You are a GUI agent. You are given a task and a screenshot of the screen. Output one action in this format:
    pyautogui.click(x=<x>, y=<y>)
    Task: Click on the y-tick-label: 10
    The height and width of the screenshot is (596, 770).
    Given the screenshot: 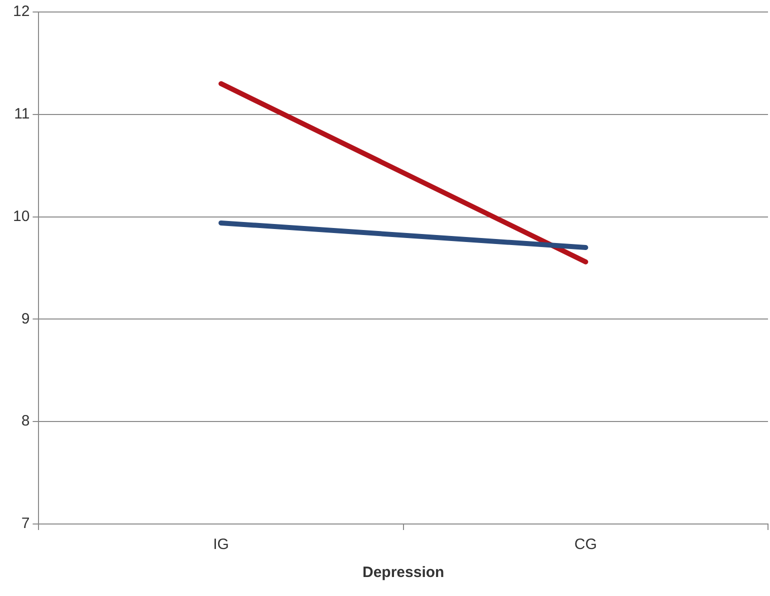 What is the action you would take?
    pyautogui.click(x=21, y=216)
    